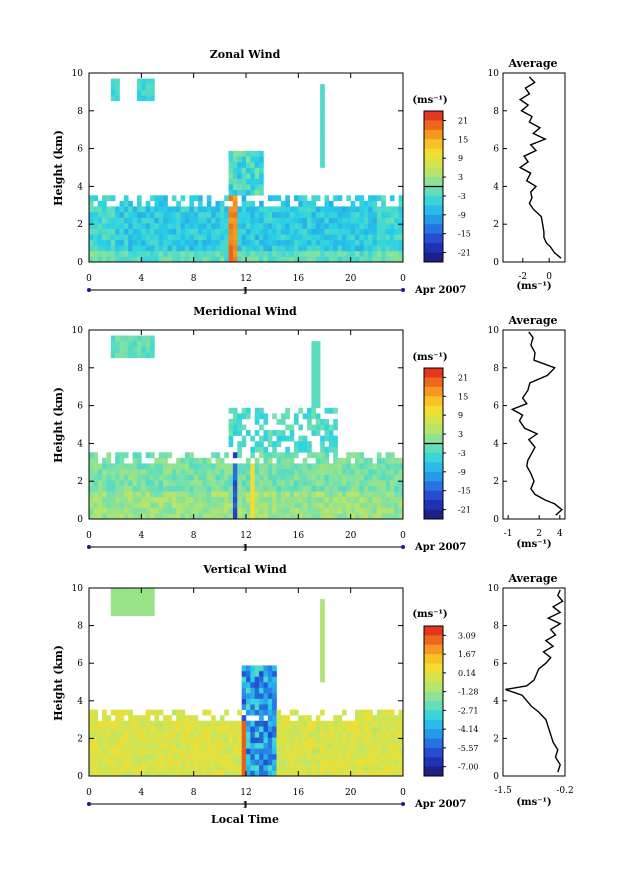 The width and height of the screenshot is (623, 877). What do you see at coordinates (539, 534) in the screenshot?
I see `meridional-profile-x-tick-label: 2` at bounding box center [539, 534].